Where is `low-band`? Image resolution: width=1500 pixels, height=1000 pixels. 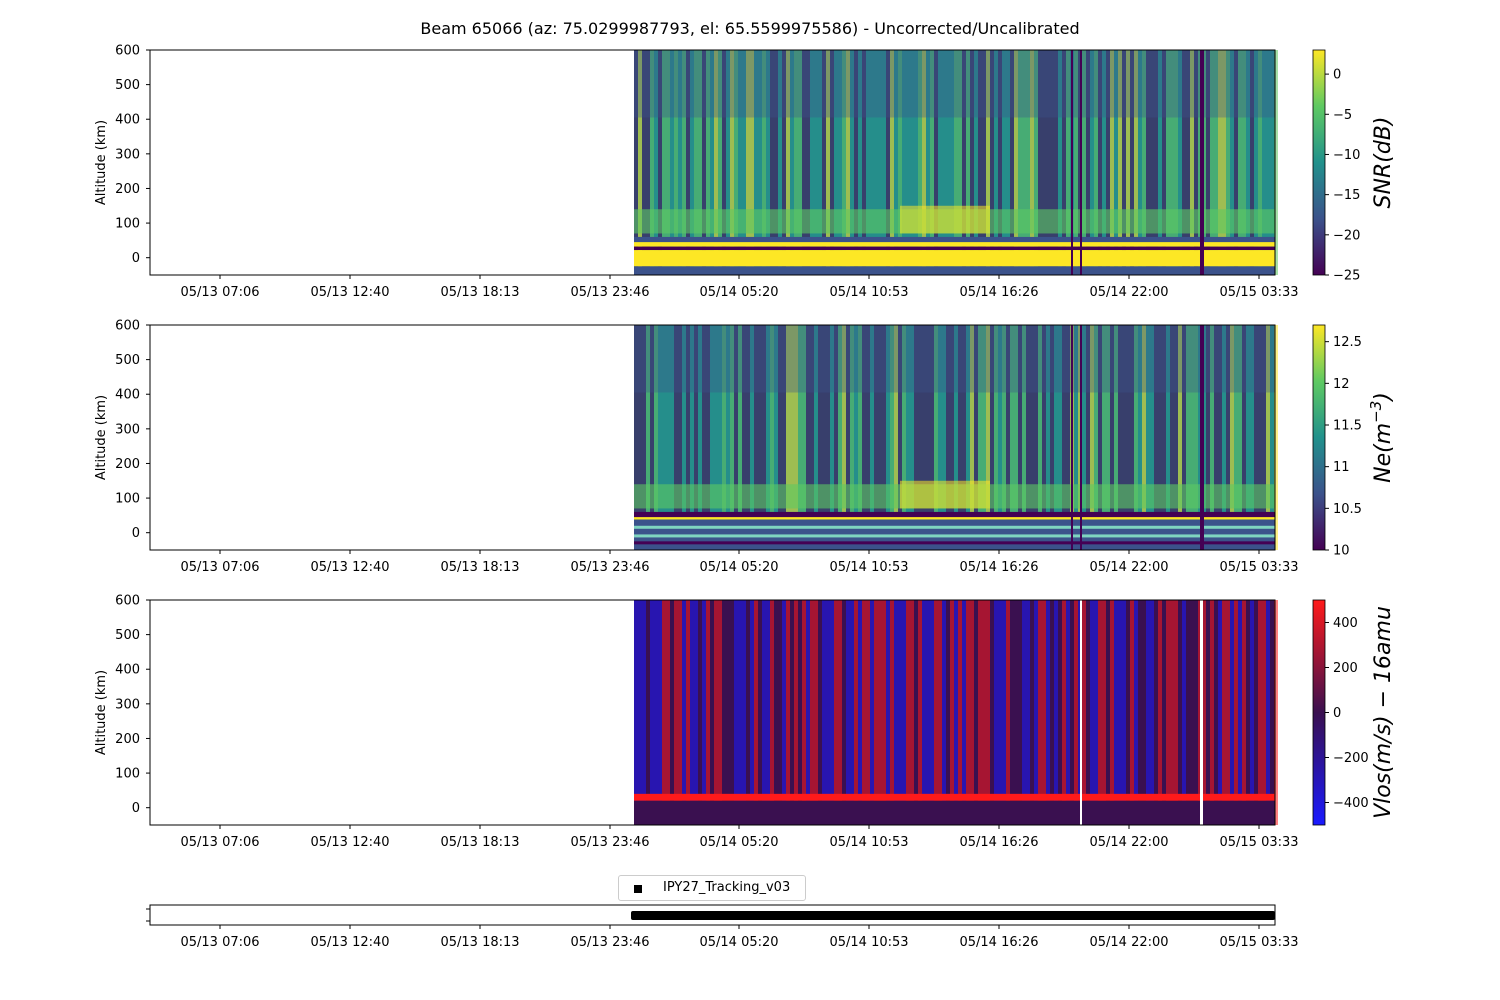 low-band is located at coordinates (954, 797).